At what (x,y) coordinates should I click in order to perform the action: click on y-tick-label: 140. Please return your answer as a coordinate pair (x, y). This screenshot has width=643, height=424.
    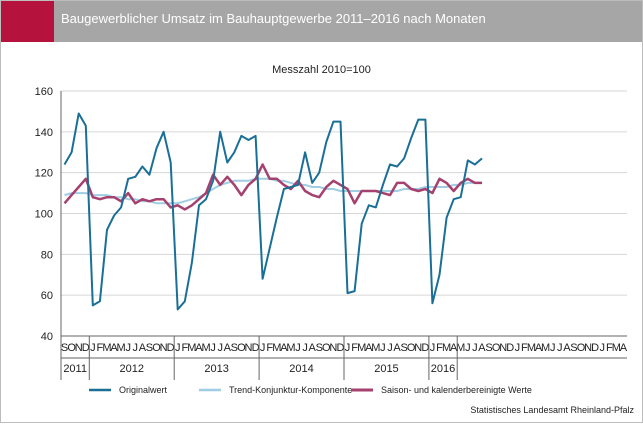
    Looking at the image, I should click on (44, 133).